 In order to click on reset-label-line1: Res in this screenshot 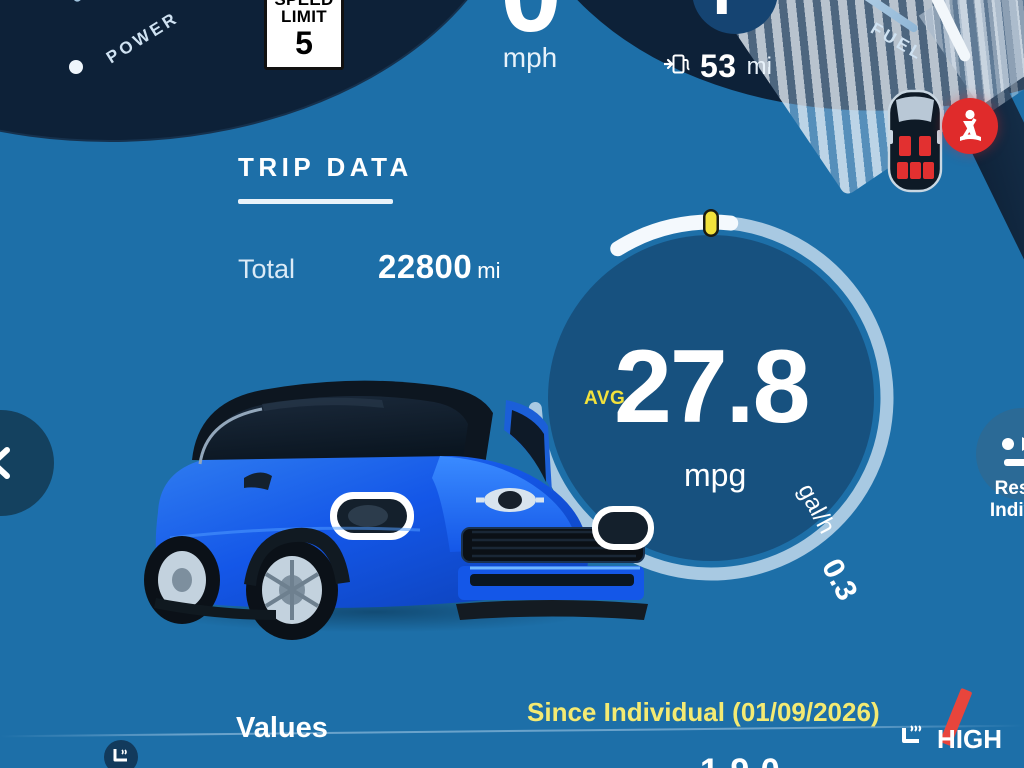, I will do `click(1009, 488)`.